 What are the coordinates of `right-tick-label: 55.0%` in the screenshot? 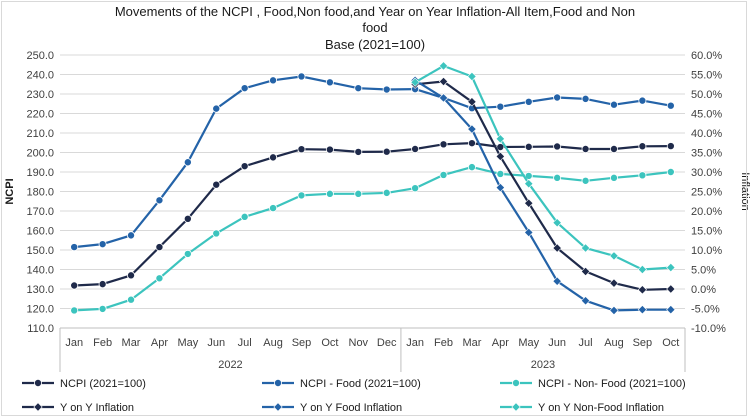 It's located at (706, 76).